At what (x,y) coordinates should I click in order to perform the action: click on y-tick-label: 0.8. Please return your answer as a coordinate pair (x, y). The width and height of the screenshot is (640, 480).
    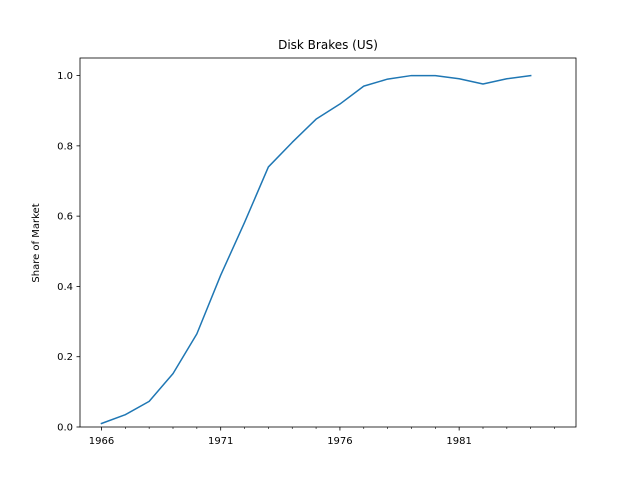
    Looking at the image, I should click on (65, 146).